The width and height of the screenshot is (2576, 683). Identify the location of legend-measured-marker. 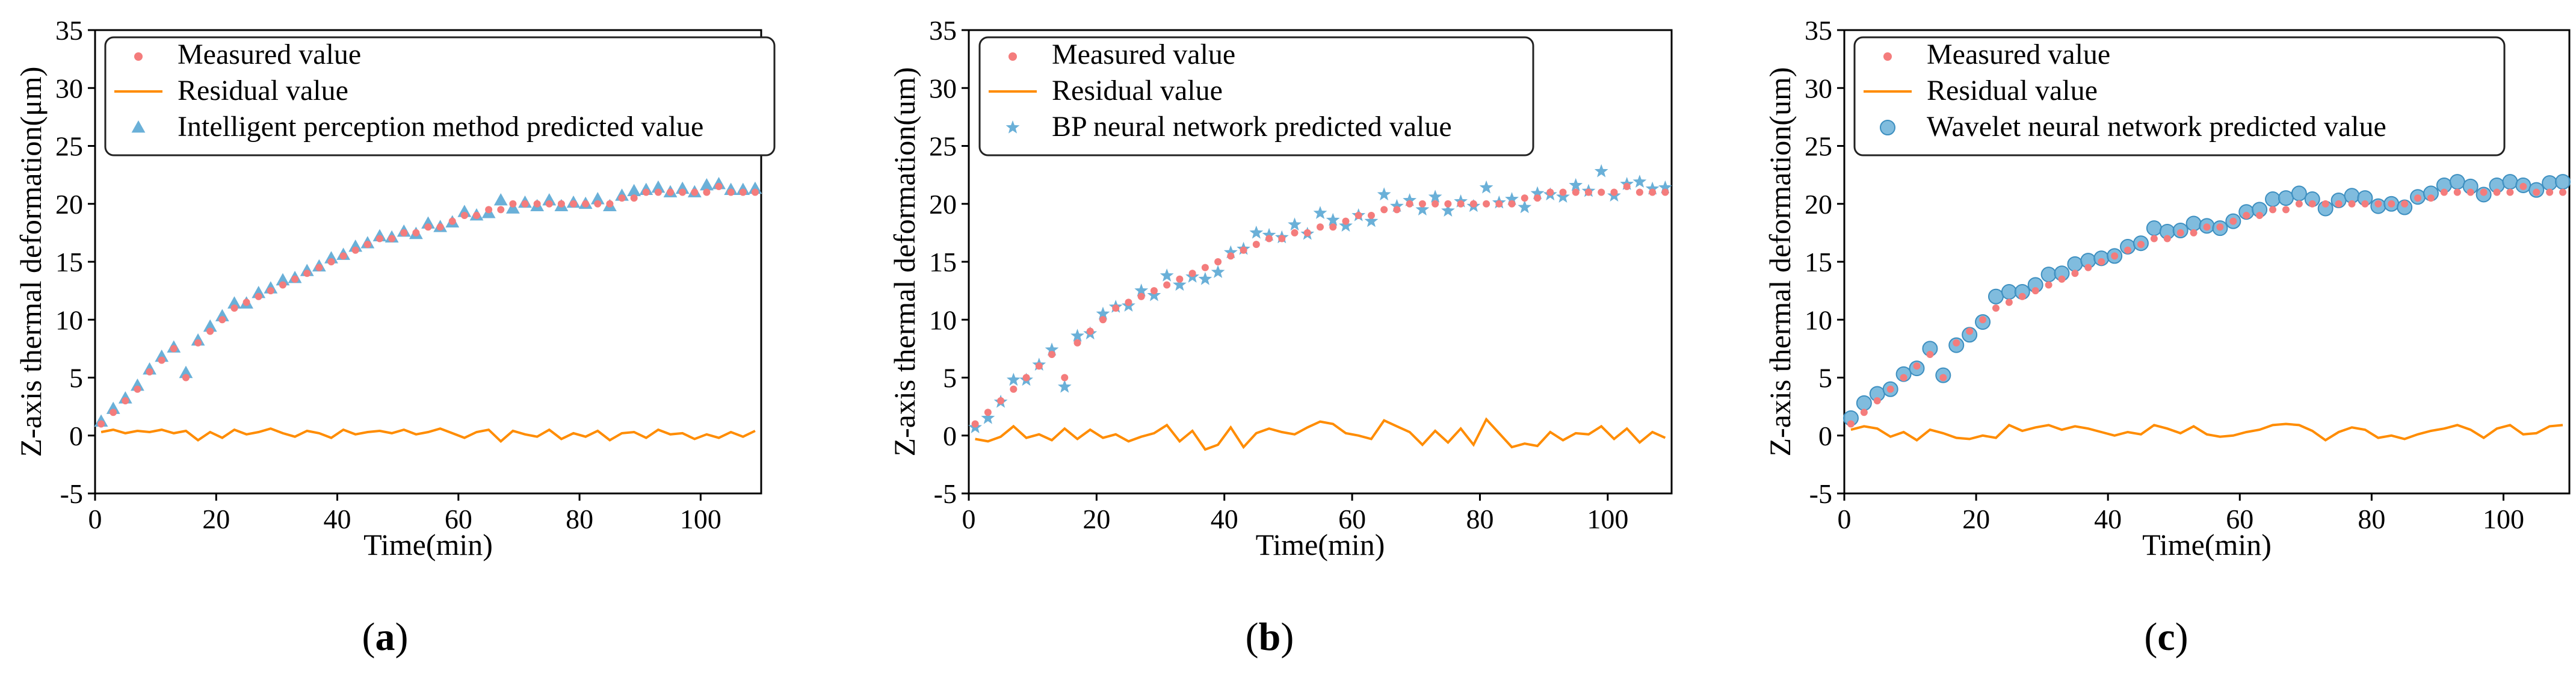
(1012, 56).